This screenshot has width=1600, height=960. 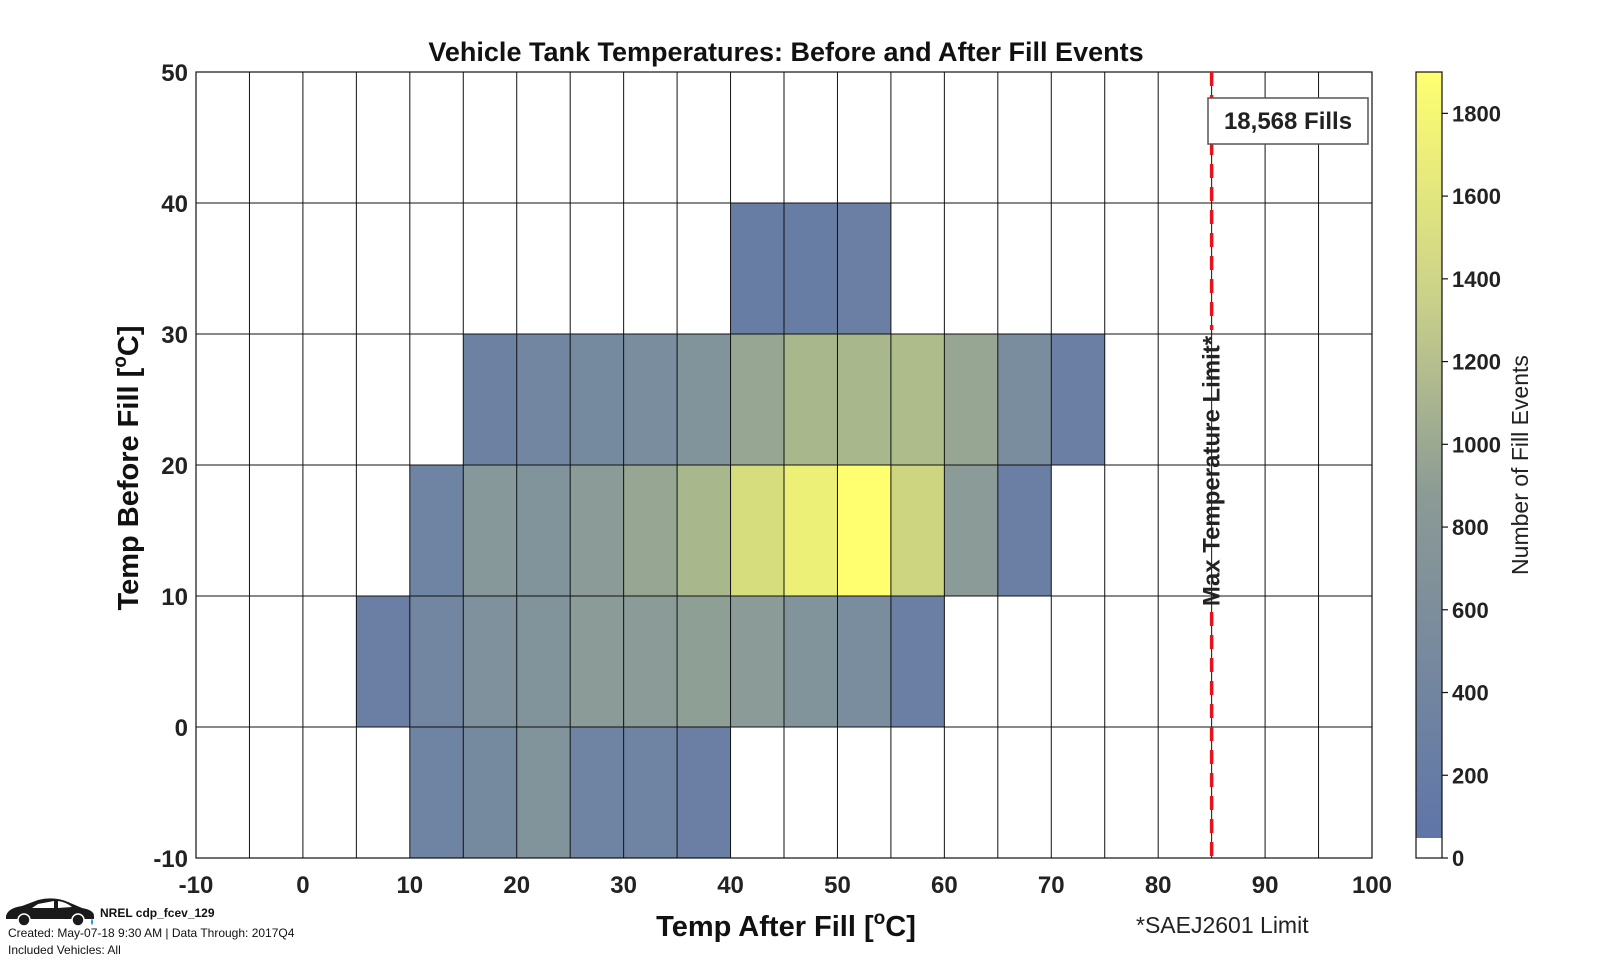 What do you see at coordinates (1458, 858) in the screenshot?
I see `colorbar-tick-label: 0` at bounding box center [1458, 858].